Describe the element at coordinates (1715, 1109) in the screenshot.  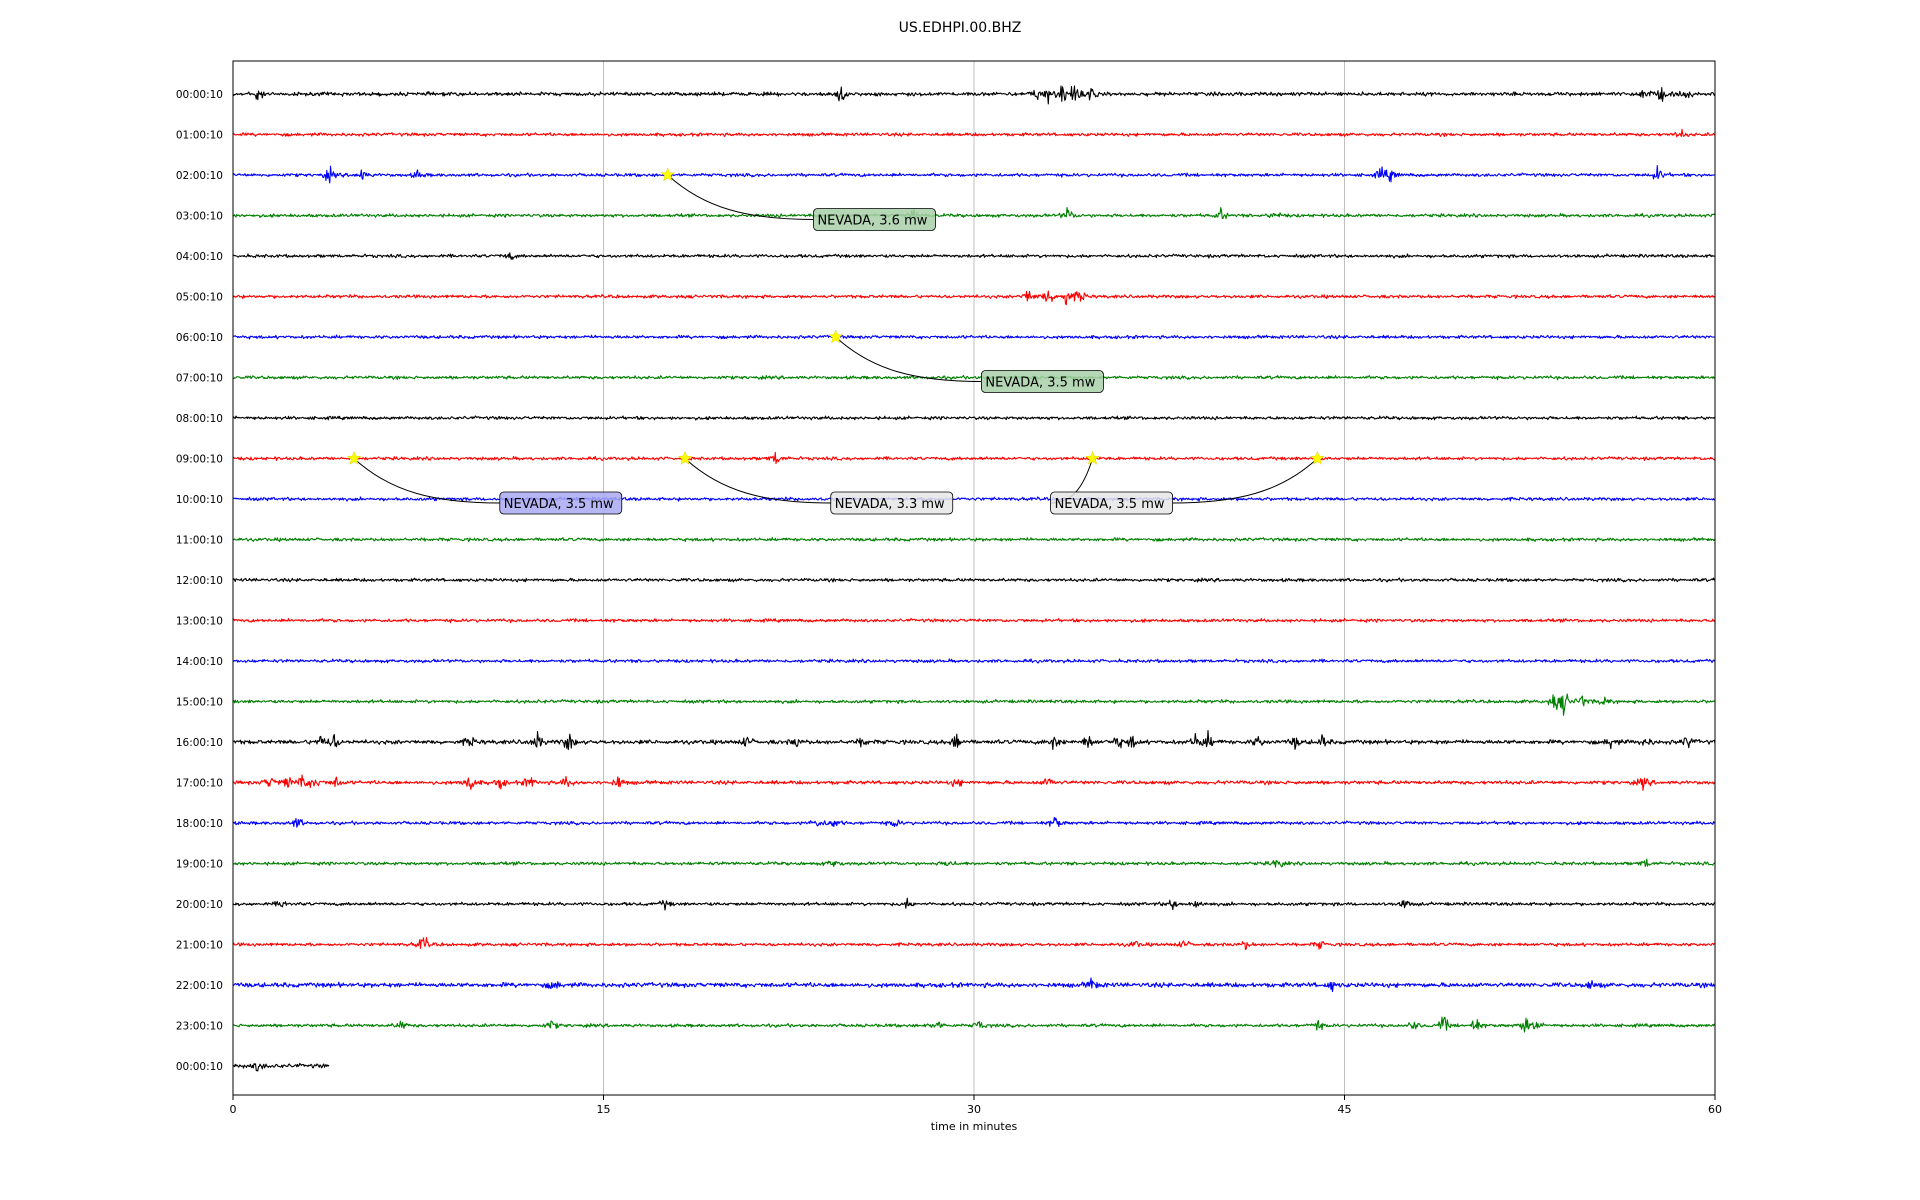
I see `x-tick-label-4: 60` at that location.